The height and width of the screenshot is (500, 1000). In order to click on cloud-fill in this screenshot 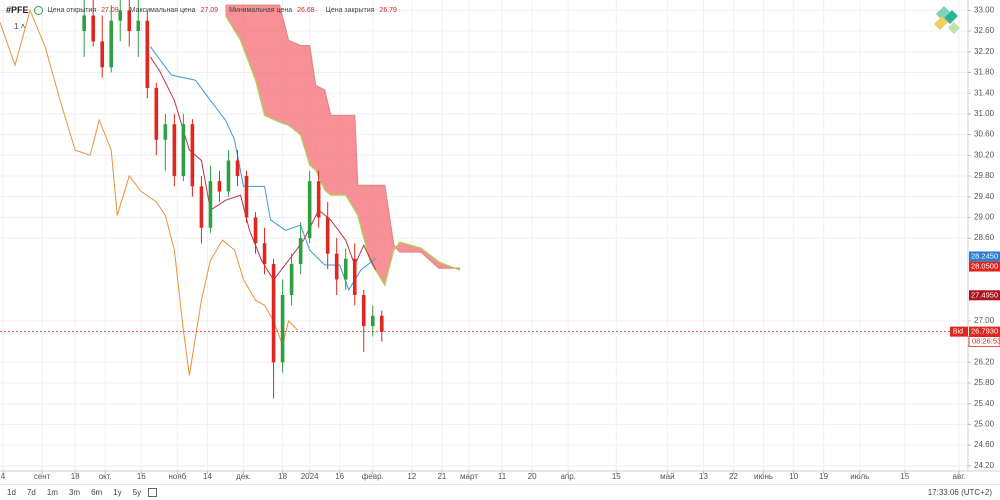, I will do `click(342, 145)`.